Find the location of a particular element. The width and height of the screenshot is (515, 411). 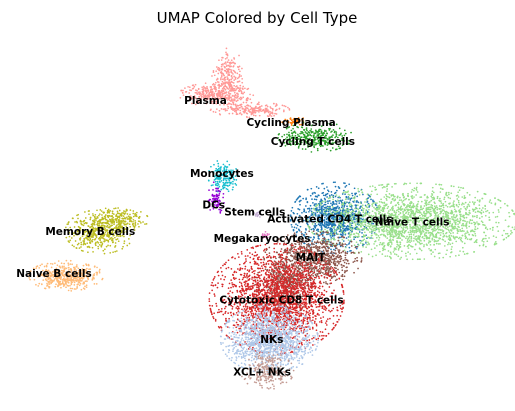

cluster-stem-cells is located at coordinates (257, 214).